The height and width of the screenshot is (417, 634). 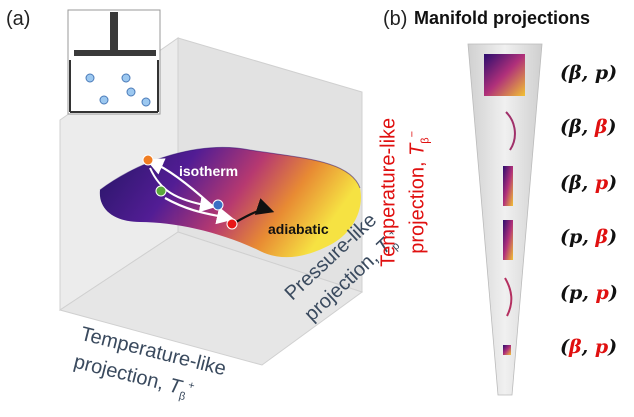 What do you see at coordinates (255, 210) in the screenshot?
I see `adiabatic-arrow` at bounding box center [255, 210].